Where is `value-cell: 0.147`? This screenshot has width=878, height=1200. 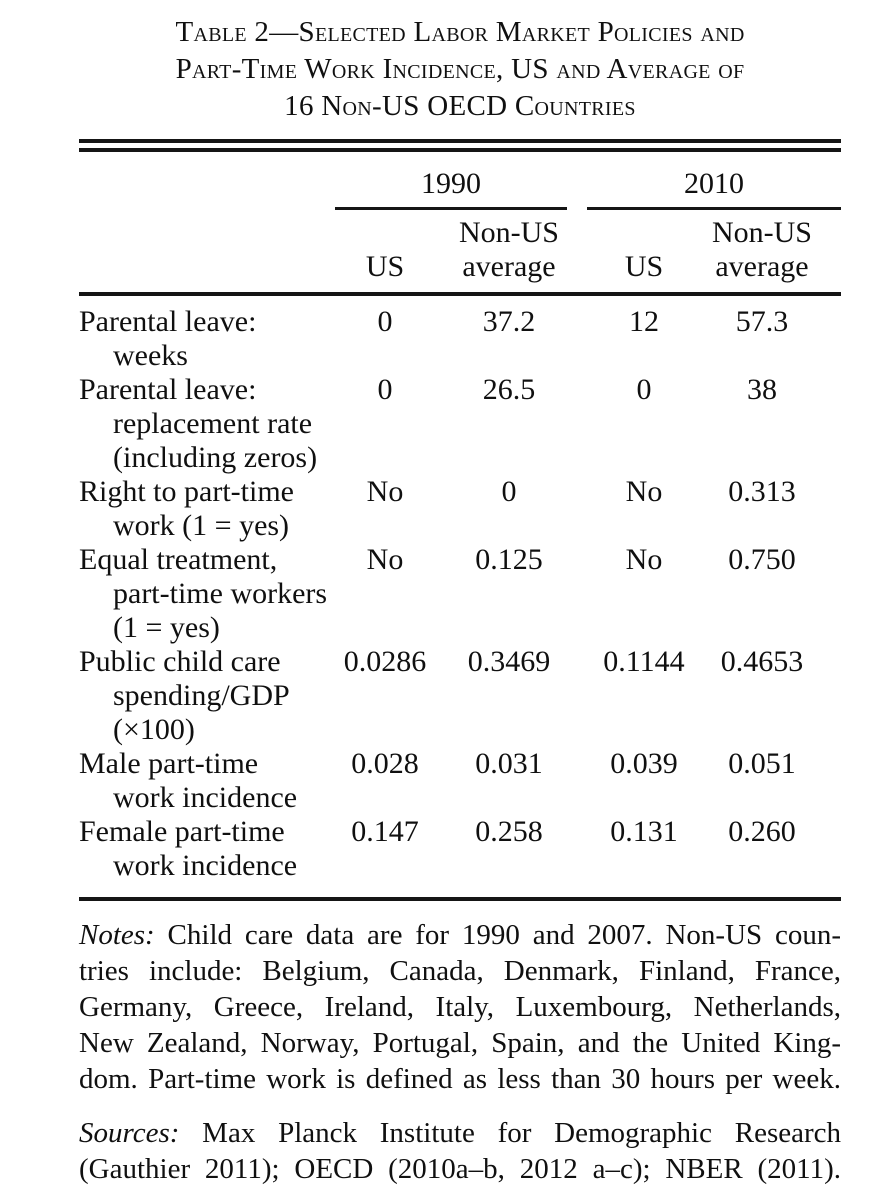
value-cell: 0.147 is located at coordinates (385, 831).